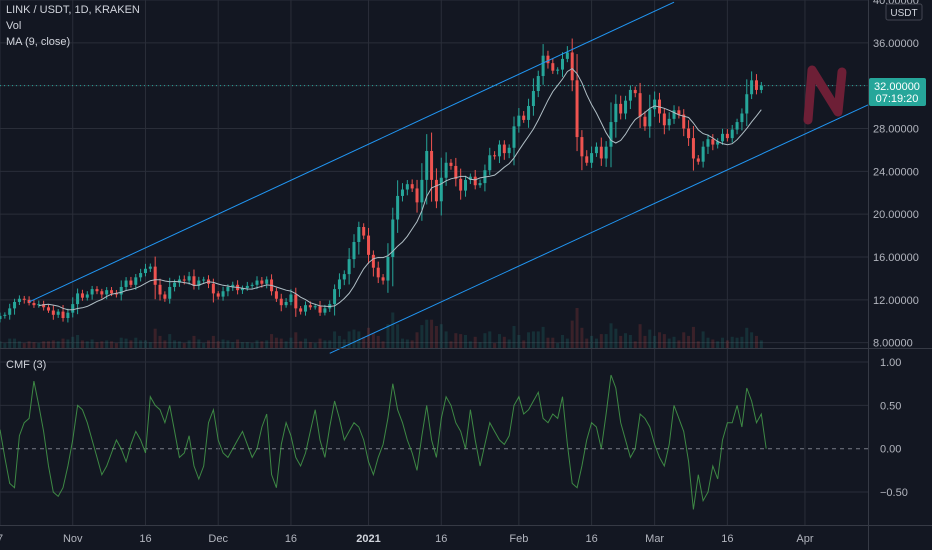 This screenshot has width=932, height=550. Describe the element at coordinates (654, 539) in the screenshot. I see `time-tick-label: Mar` at that location.